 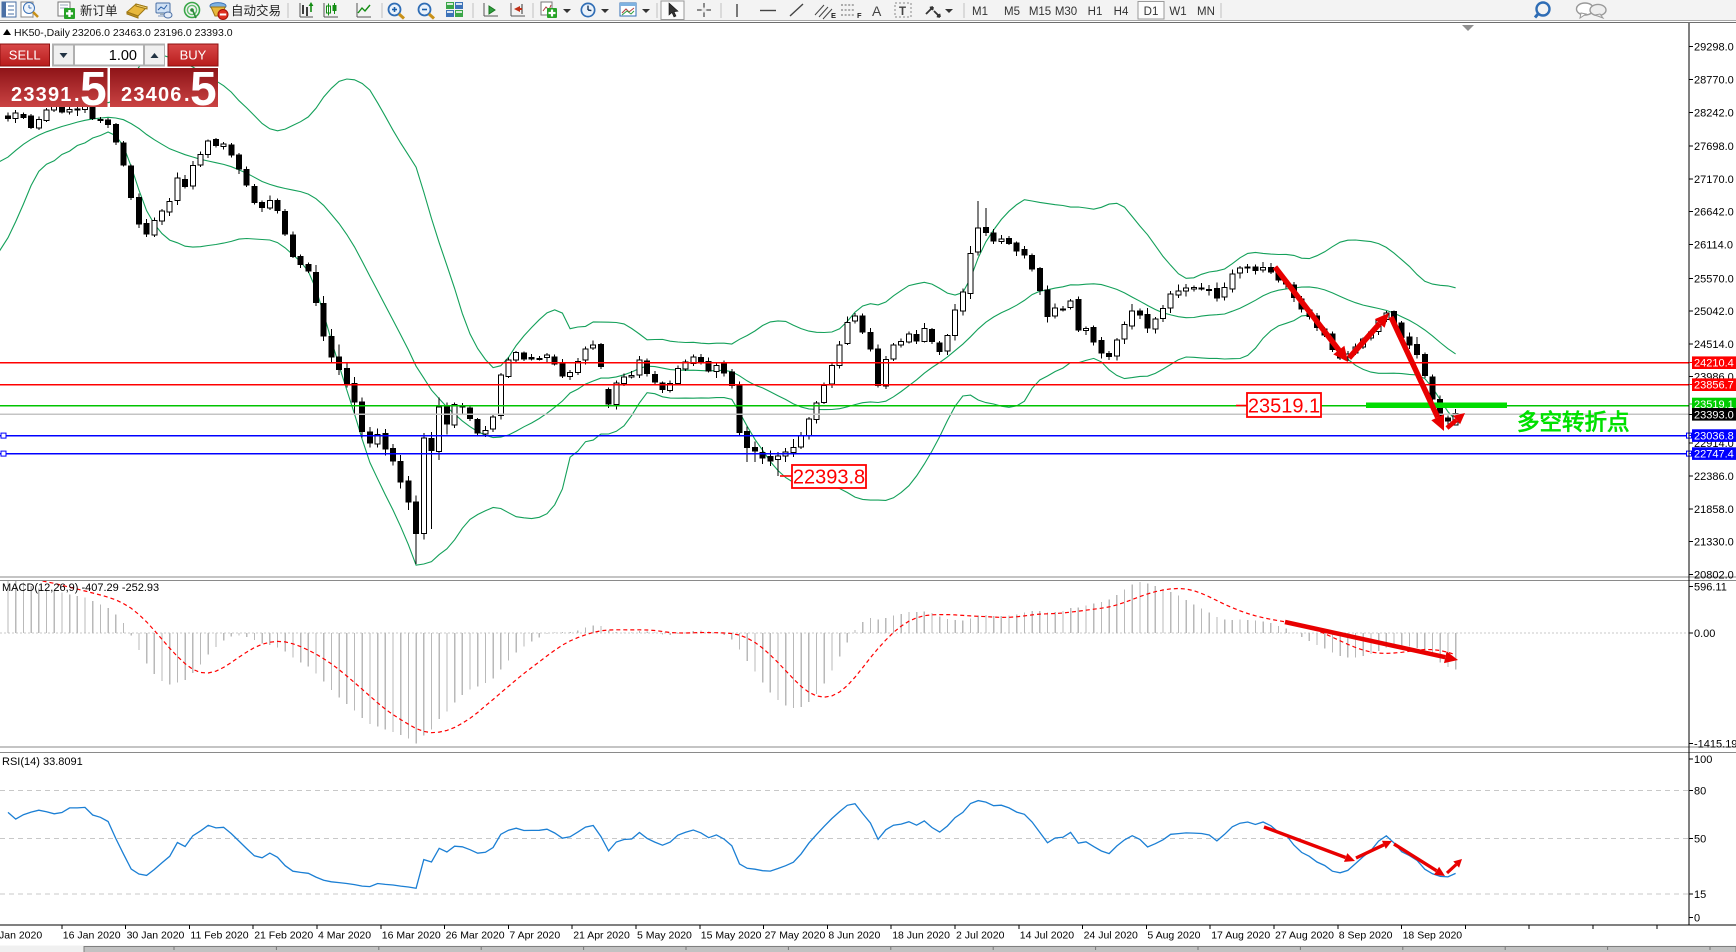 What do you see at coordinates (1713, 246) in the screenshot?
I see `svg-text: 26114.0` at bounding box center [1713, 246].